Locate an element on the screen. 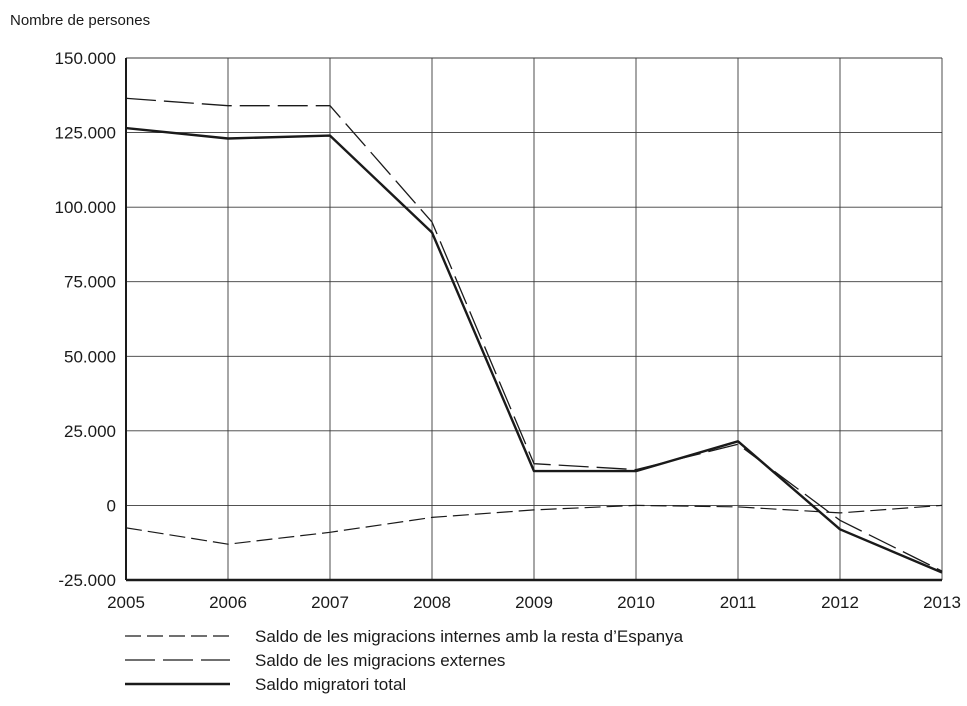  legend-label-3: Saldo migratori total is located at coordinates (330, 684).